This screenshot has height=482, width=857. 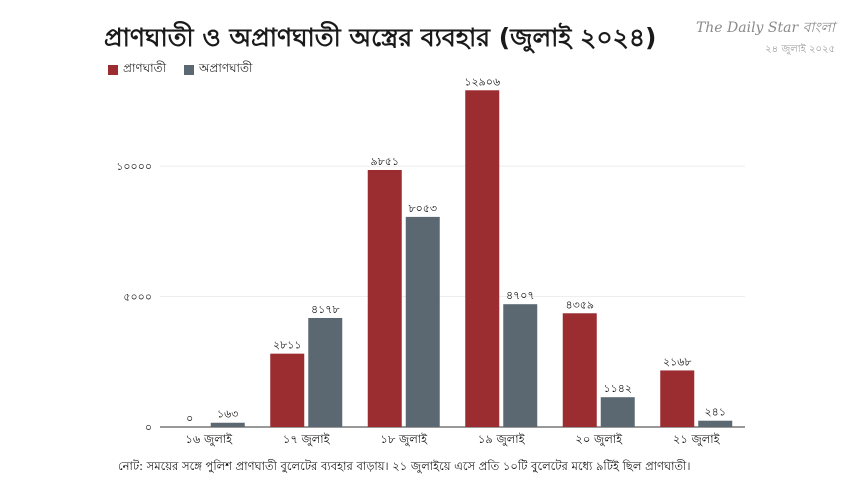 What do you see at coordinates (325, 309) in the screenshot?
I see `data-label-nonlethal: ৪১৭৮` at bounding box center [325, 309].